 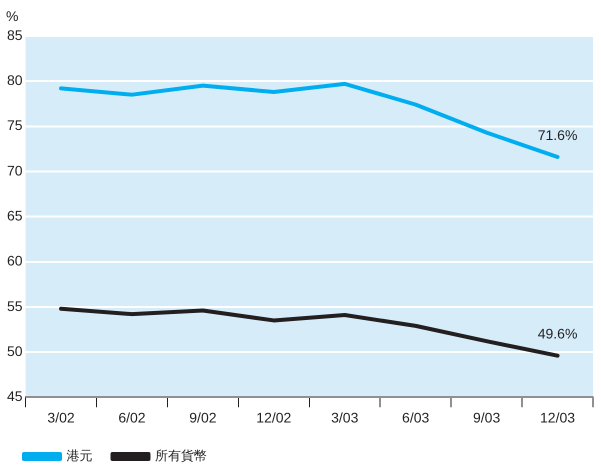 What do you see at coordinates (14, 260) in the screenshot?
I see `y-tick-label: 60` at bounding box center [14, 260].